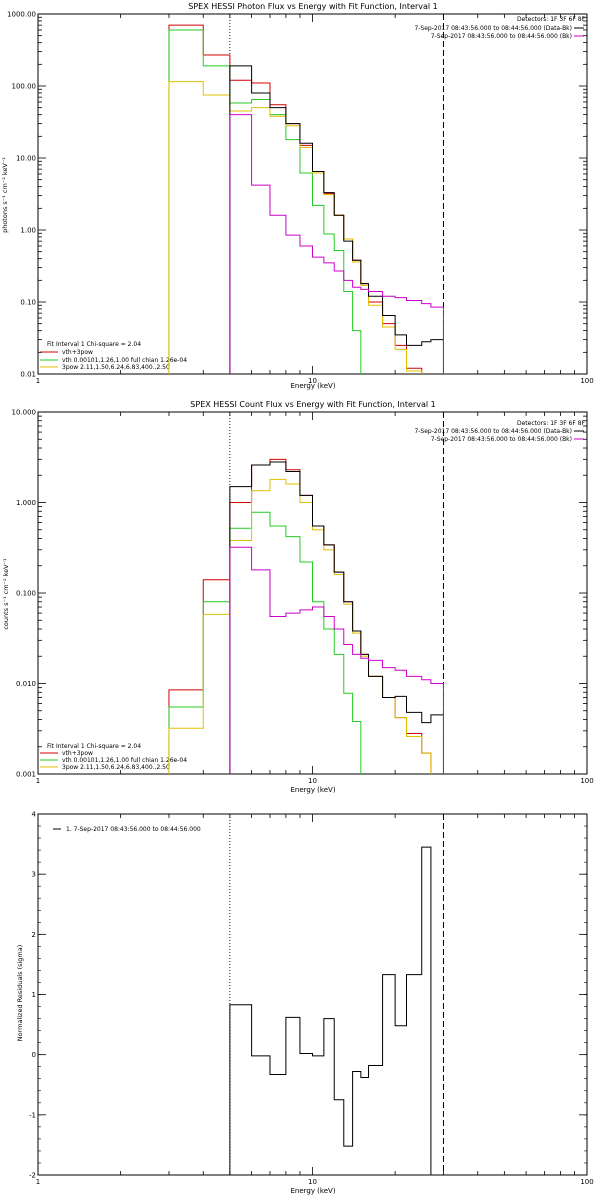  What do you see at coordinates (34, 1055) in the screenshot?
I see `resid-y-tick-label: 0` at bounding box center [34, 1055].